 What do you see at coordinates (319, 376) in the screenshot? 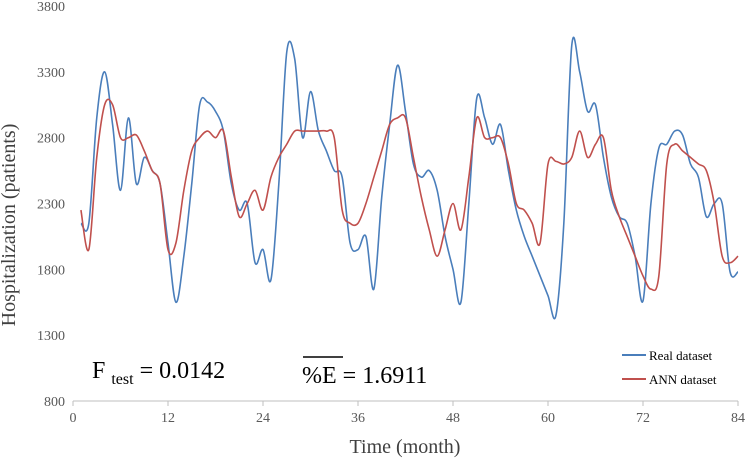
I see `error-symbol: %E` at bounding box center [319, 376].